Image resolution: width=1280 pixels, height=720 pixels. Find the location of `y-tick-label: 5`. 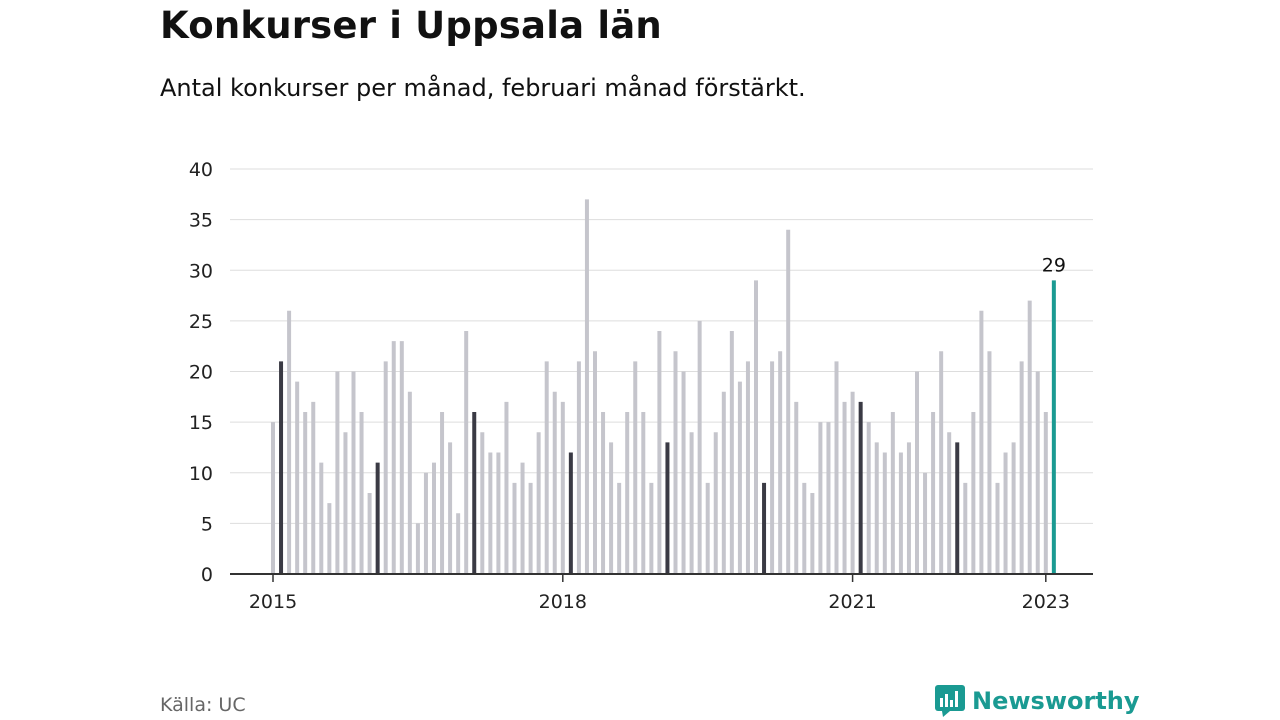

y-tick-label: 5 is located at coordinates (207, 524).